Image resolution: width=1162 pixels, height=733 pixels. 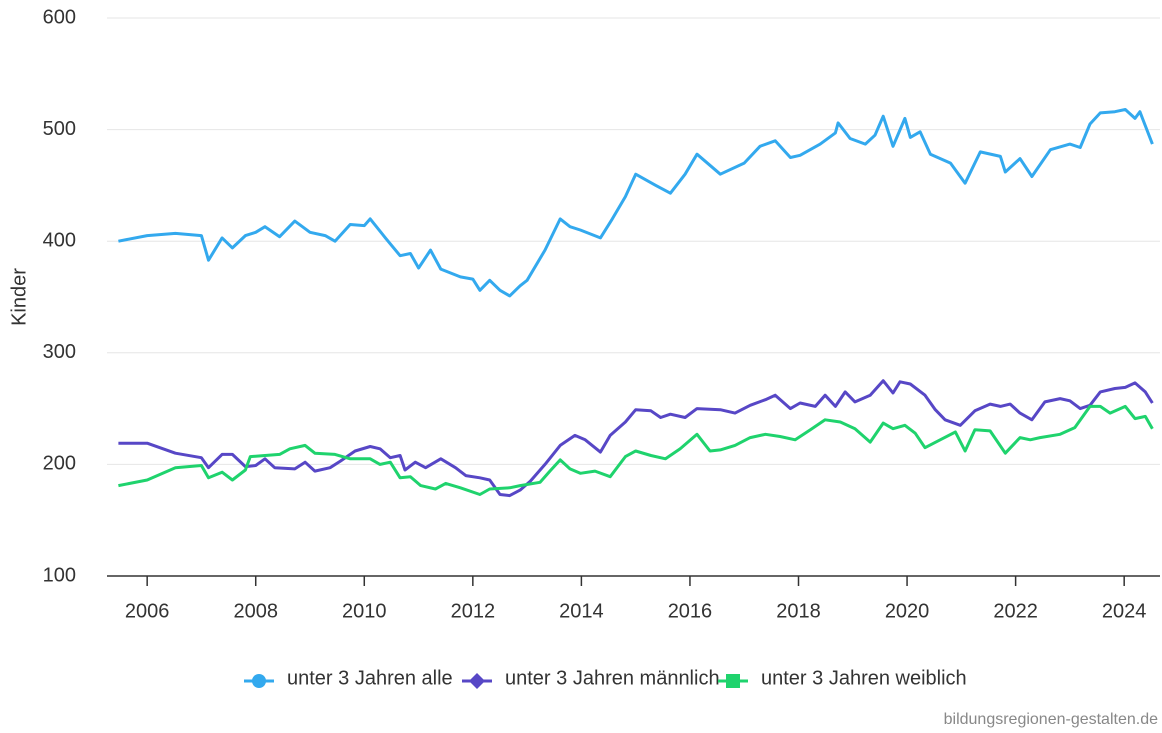 I want to click on x-tick-label: 2012, so click(x=473, y=611).